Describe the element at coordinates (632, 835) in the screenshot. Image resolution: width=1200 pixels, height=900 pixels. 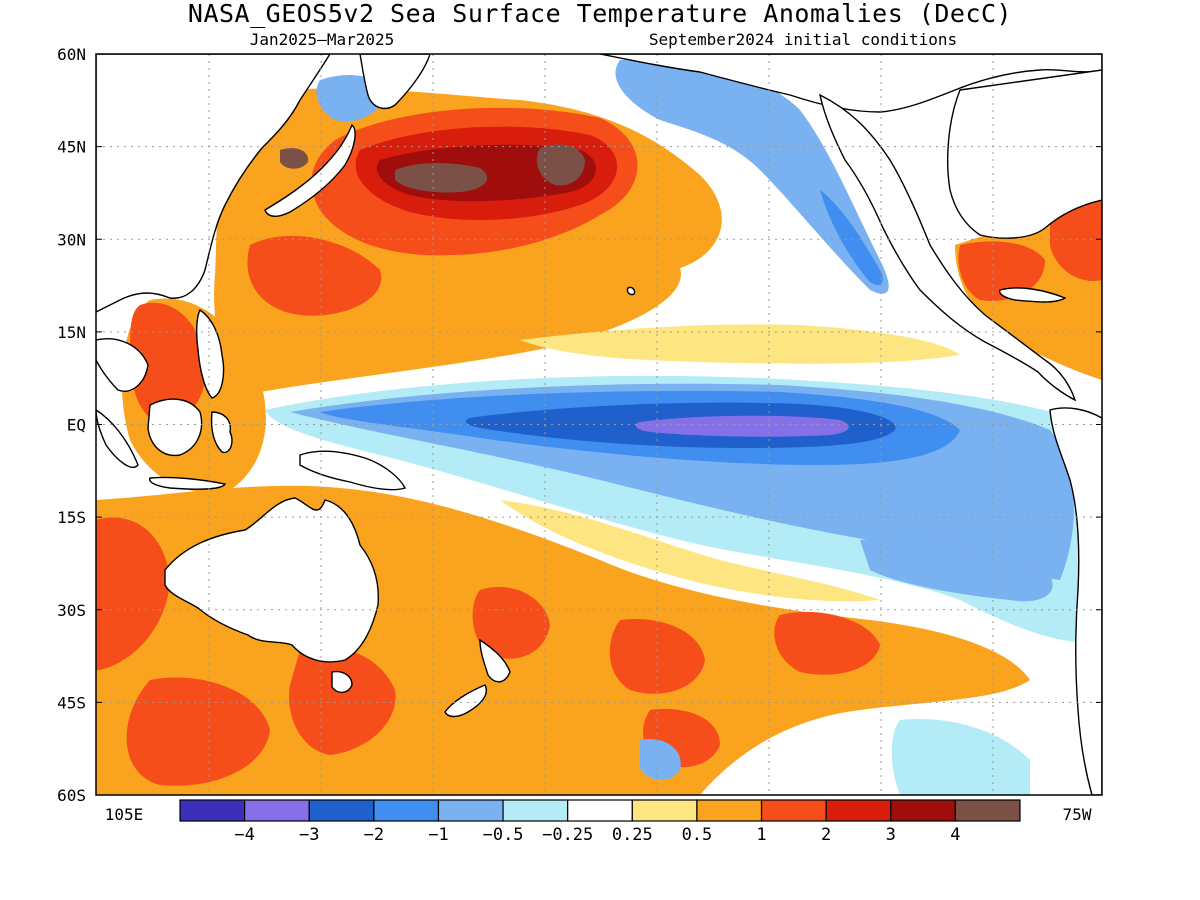
I see `colorbar-label: 0.25` at that location.